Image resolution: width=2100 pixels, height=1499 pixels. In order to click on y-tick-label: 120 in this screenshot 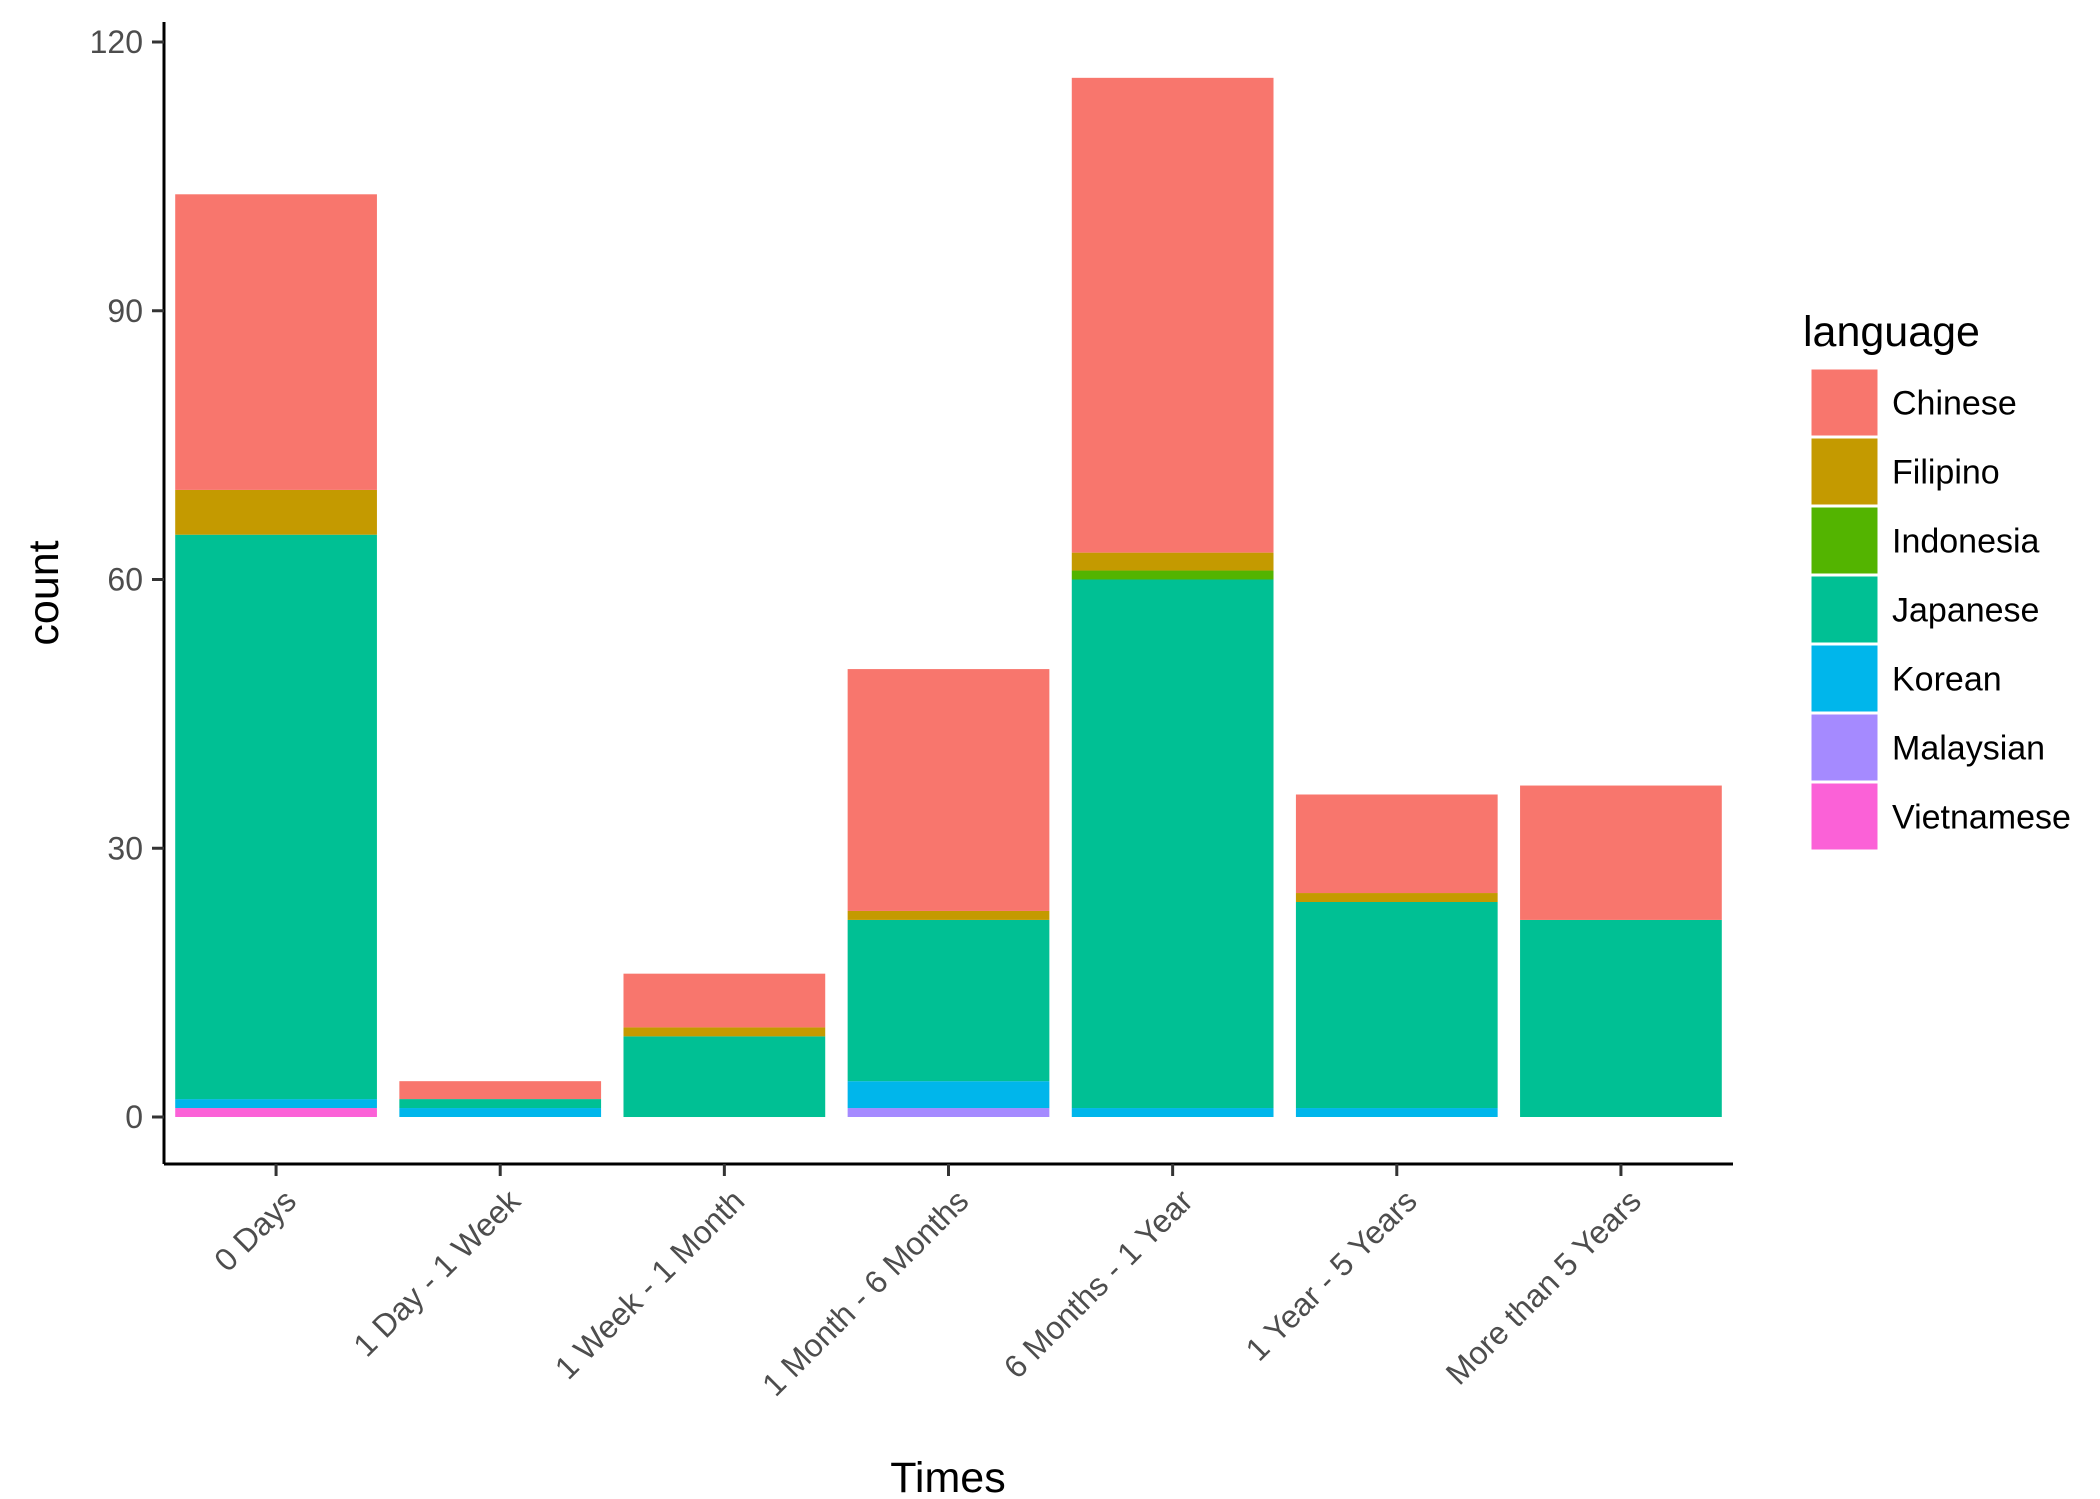, I will do `click(116, 42)`.